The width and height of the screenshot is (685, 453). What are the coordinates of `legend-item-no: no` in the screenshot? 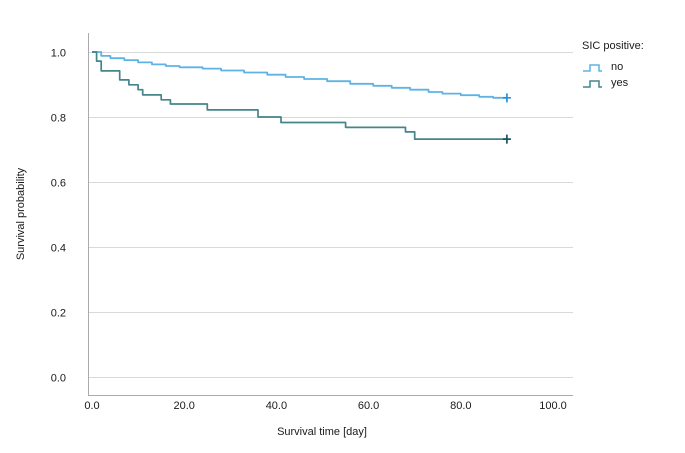 It's located at (613, 67).